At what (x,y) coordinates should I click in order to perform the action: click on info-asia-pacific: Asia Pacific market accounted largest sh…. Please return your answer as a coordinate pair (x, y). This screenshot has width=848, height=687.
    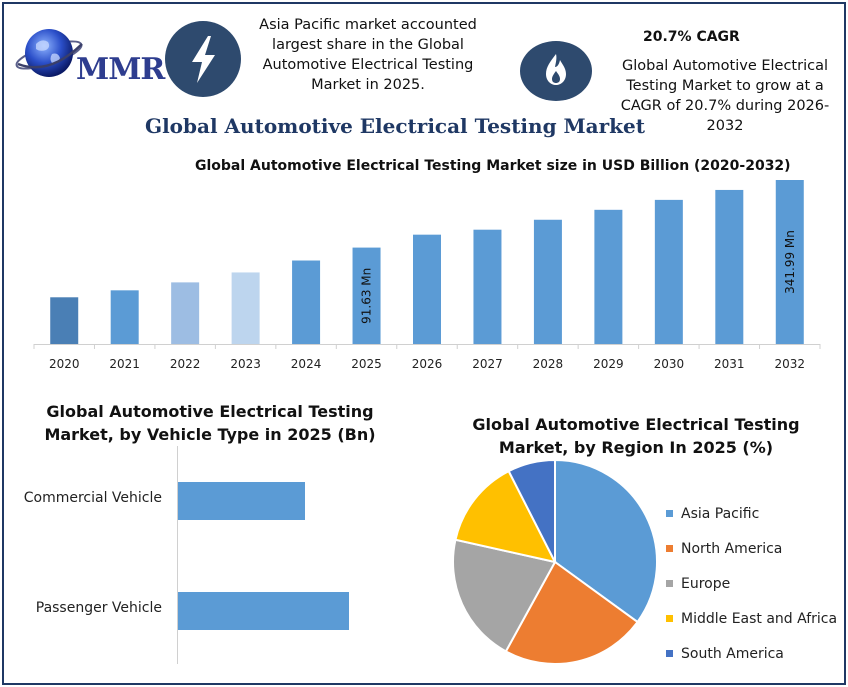
    Looking at the image, I should click on (368, 55).